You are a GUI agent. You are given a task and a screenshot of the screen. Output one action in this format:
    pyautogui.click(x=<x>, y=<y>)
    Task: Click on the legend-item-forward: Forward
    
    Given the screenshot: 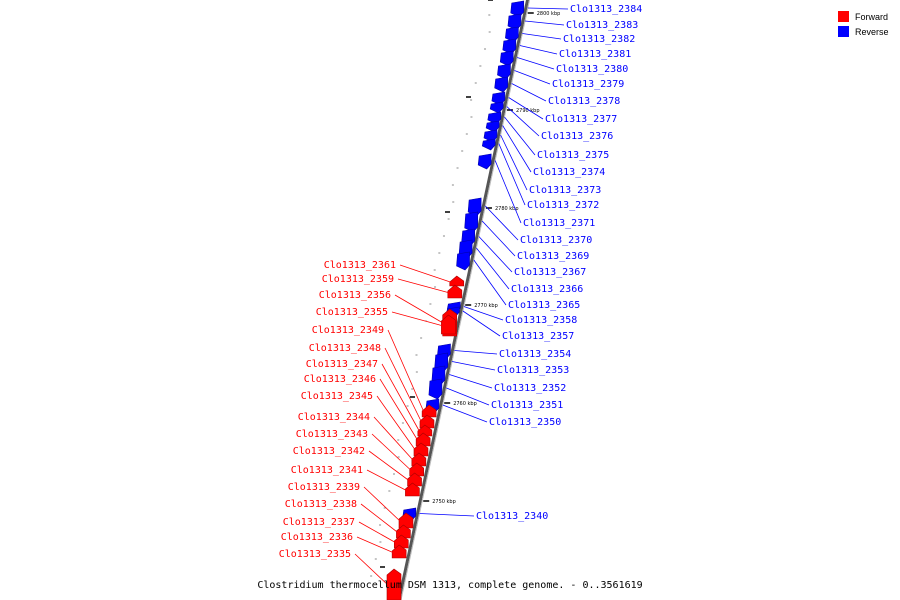 What is the action you would take?
    pyautogui.click(x=863, y=16)
    